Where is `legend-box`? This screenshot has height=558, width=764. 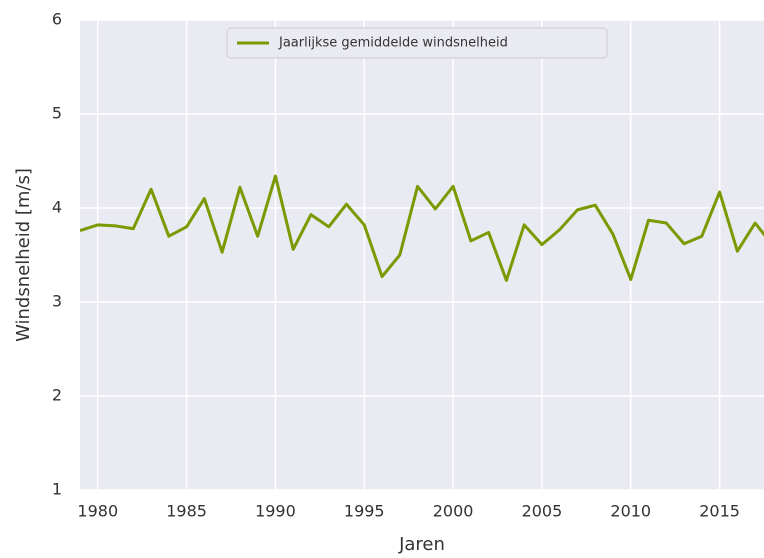 legend-box is located at coordinates (417, 43).